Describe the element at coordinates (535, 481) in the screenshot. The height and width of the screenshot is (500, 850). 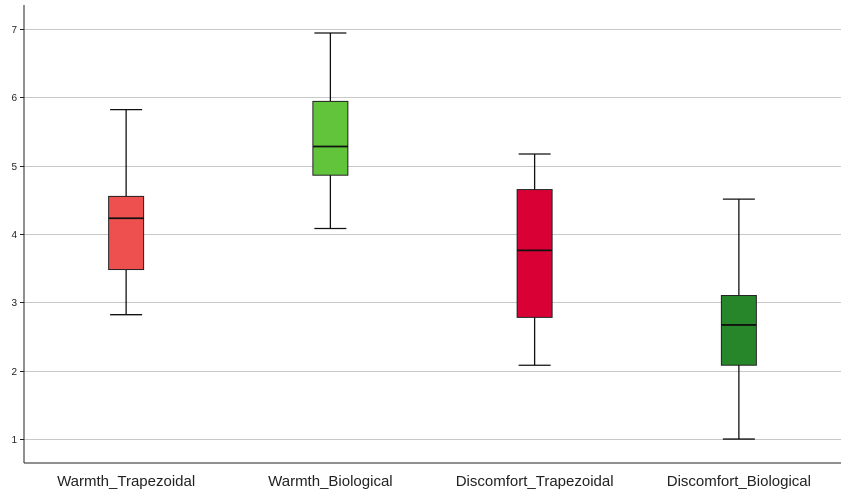
I see `x-category-label: Discomfort_Trapezoidal` at that location.